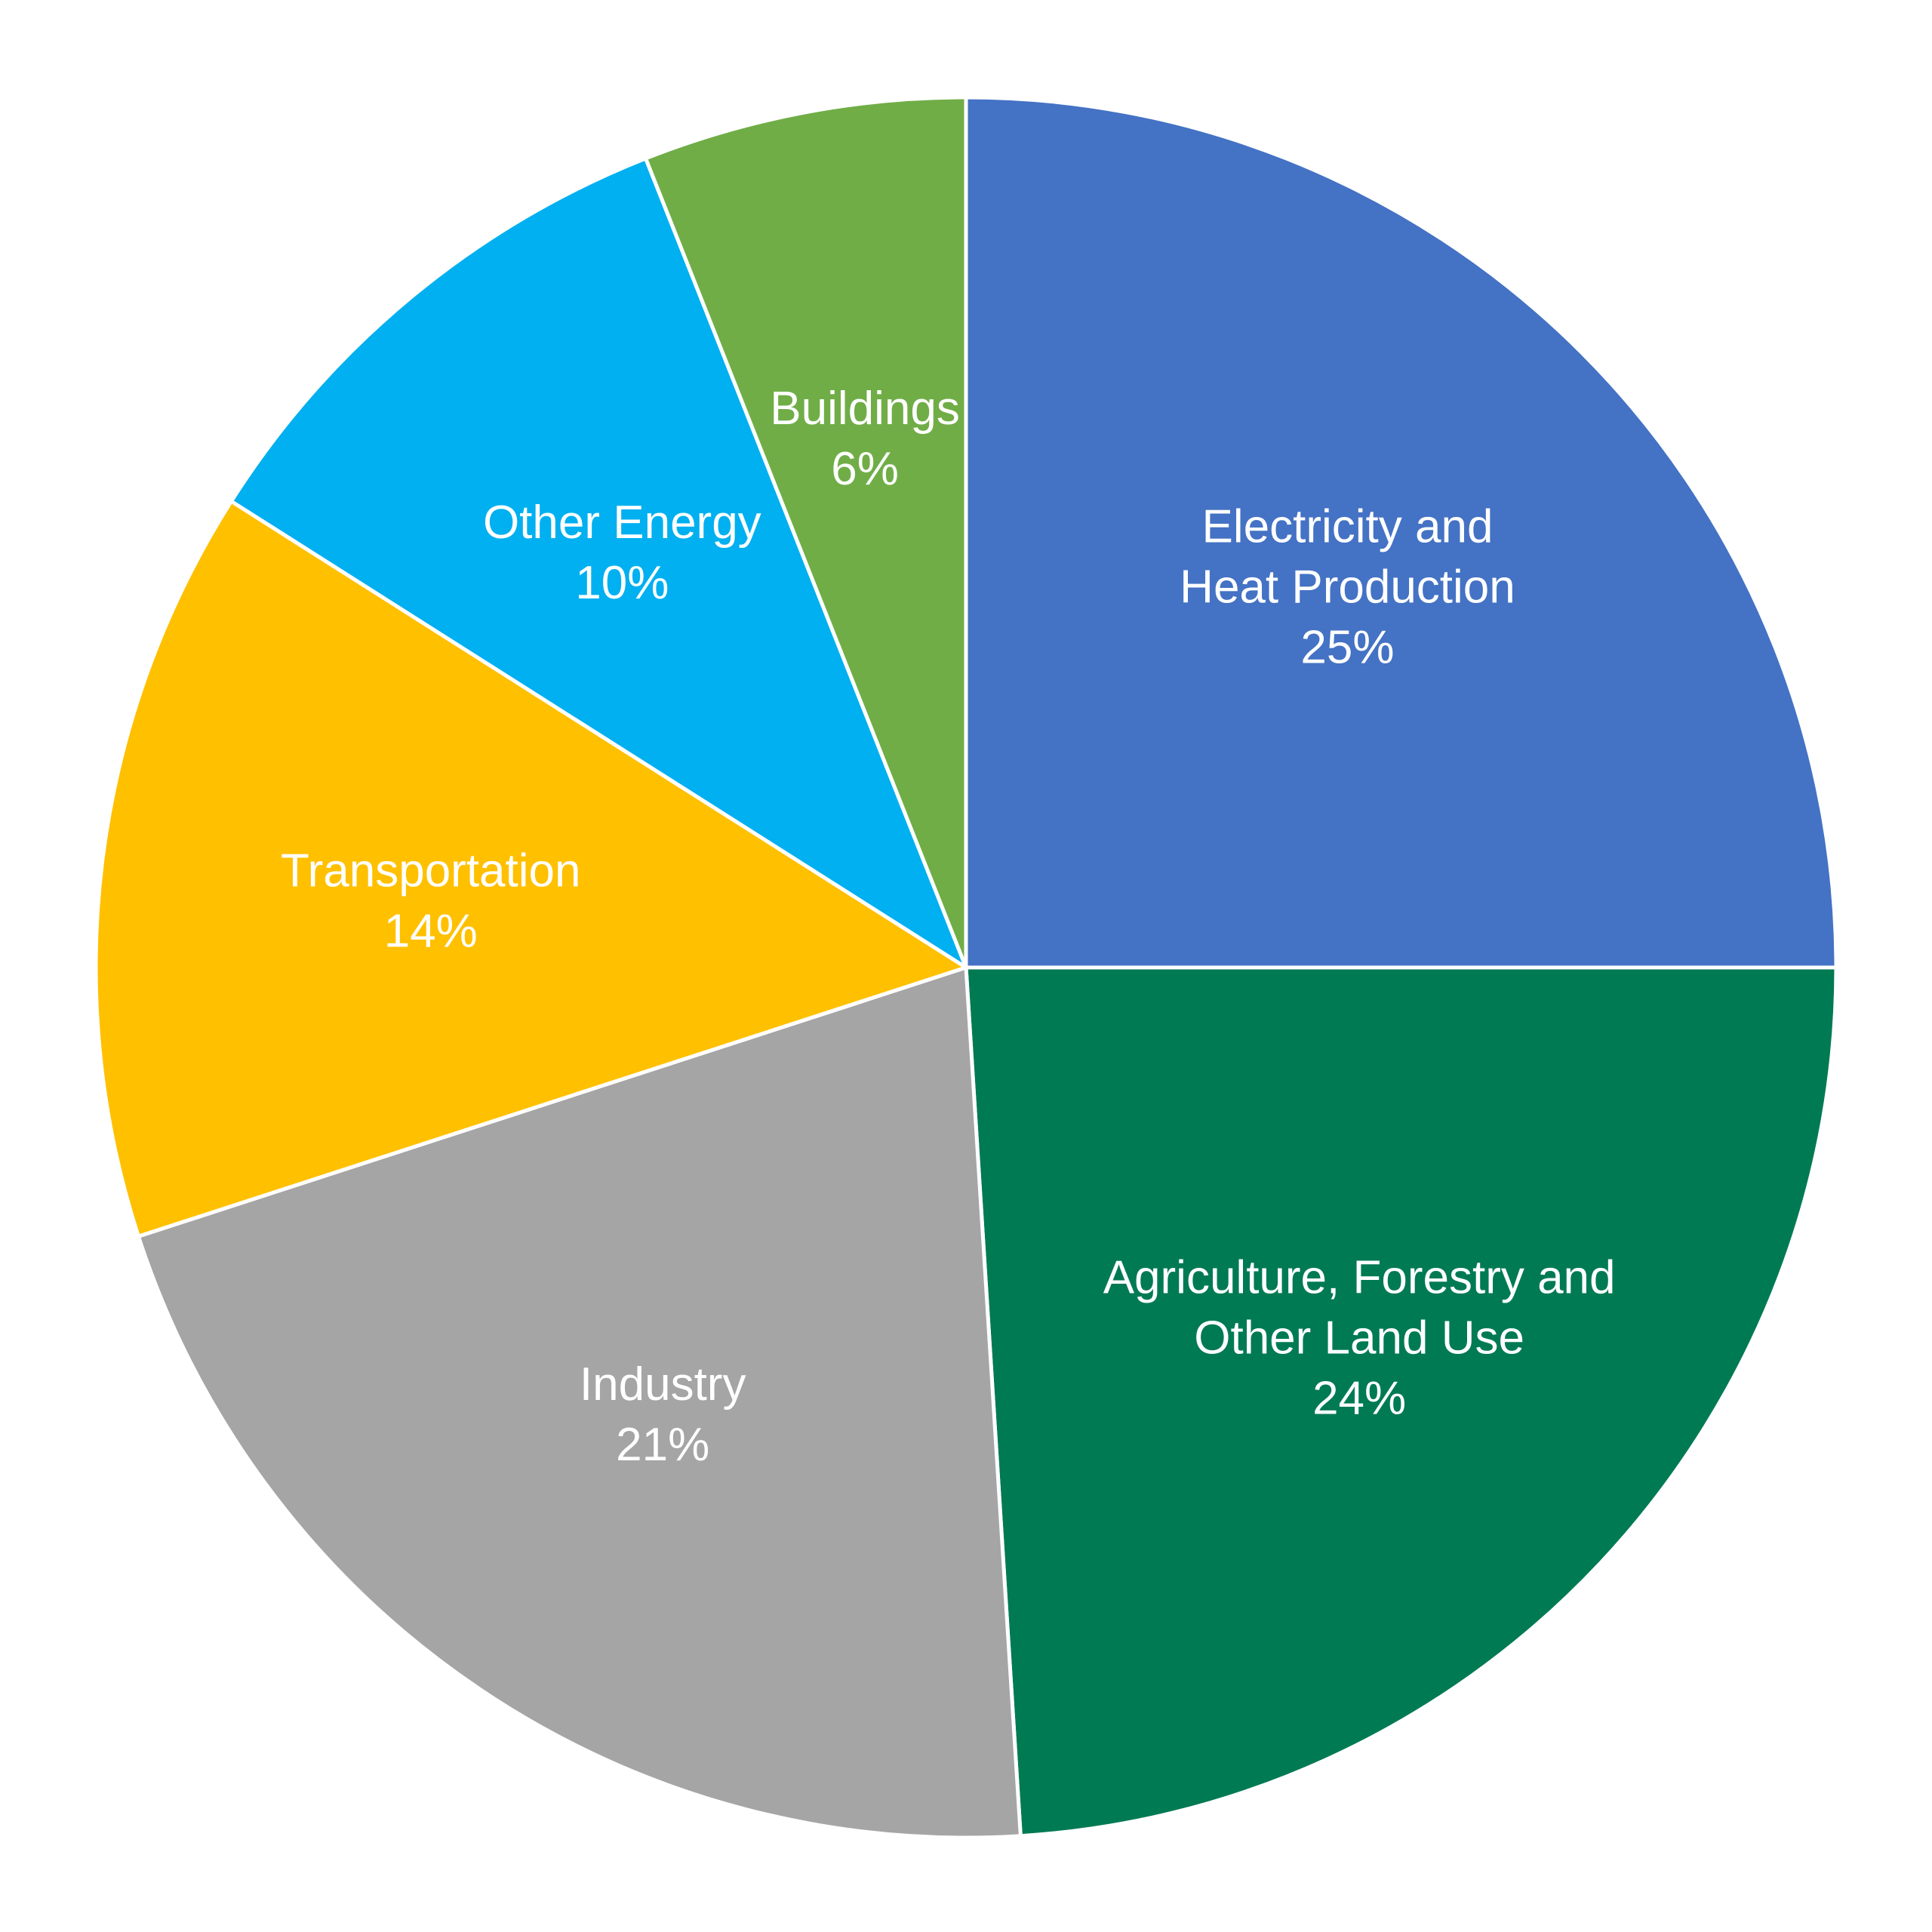  I want to click on slice-value-label: 21%, so click(662, 1445).